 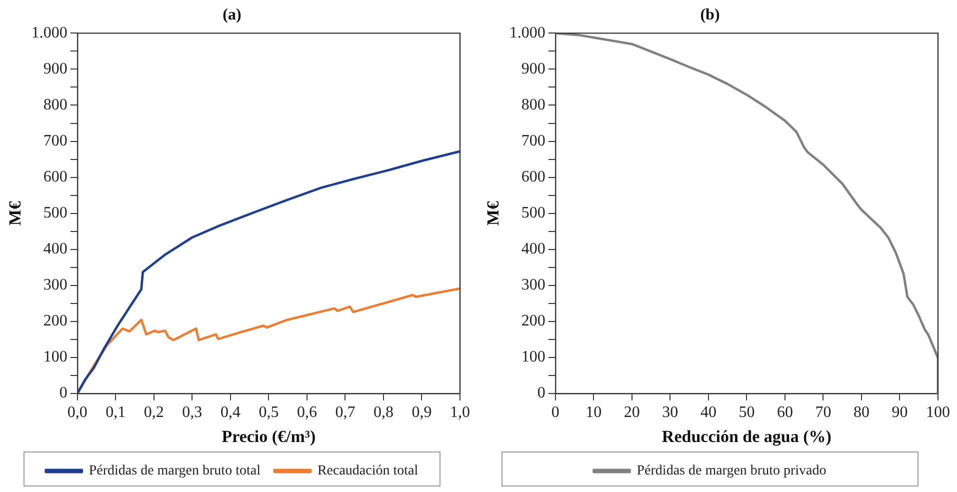 I want to click on x-tick-label: 0,4, so click(x=230, y=413).